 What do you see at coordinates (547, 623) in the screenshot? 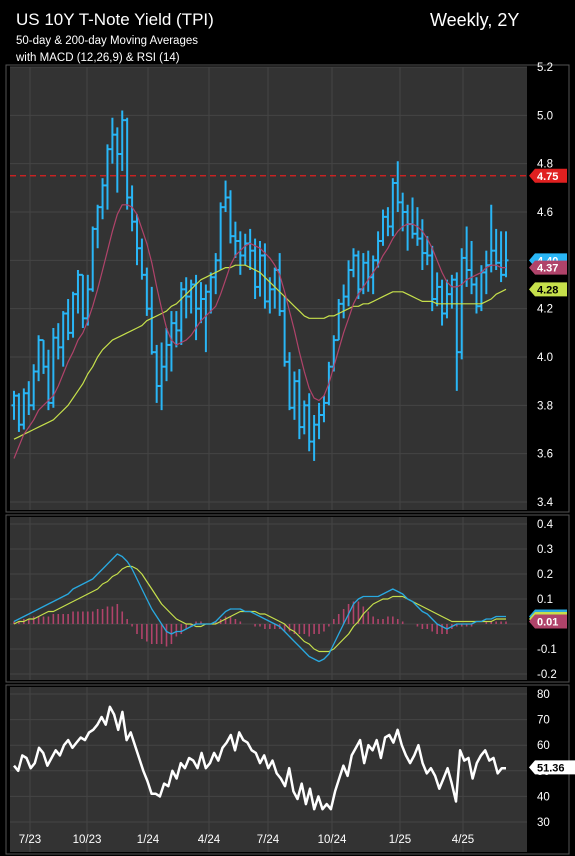
I see `macd-value-tag-label-2: 0.01` at bounding box center [547, 623].